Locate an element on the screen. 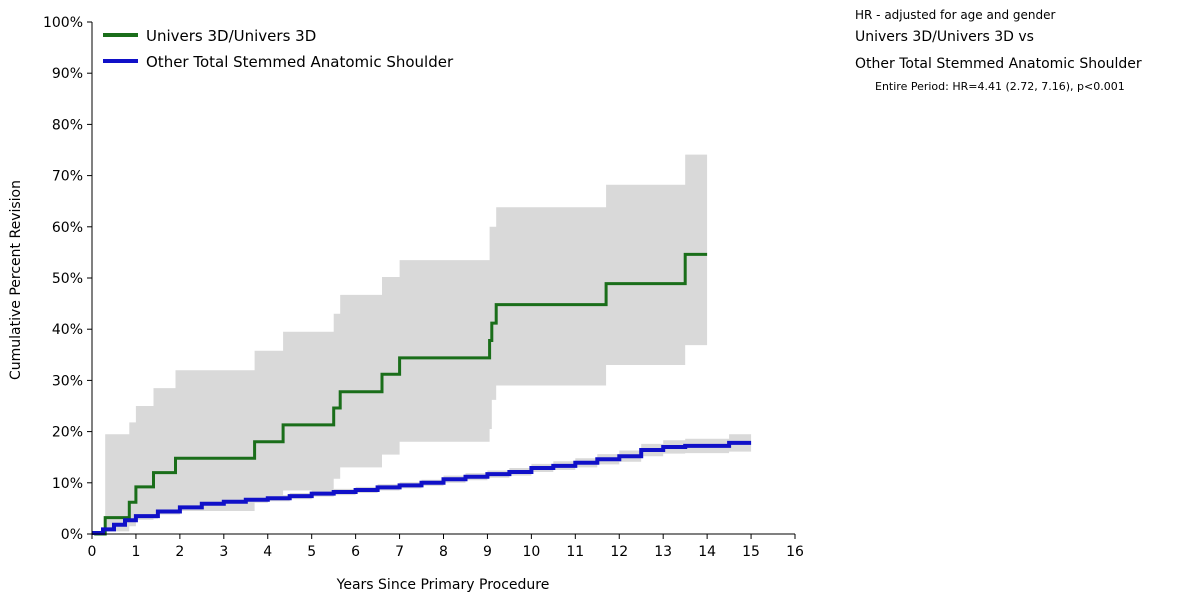  x-tick-label: 8 is located at coordinates (443, 552).